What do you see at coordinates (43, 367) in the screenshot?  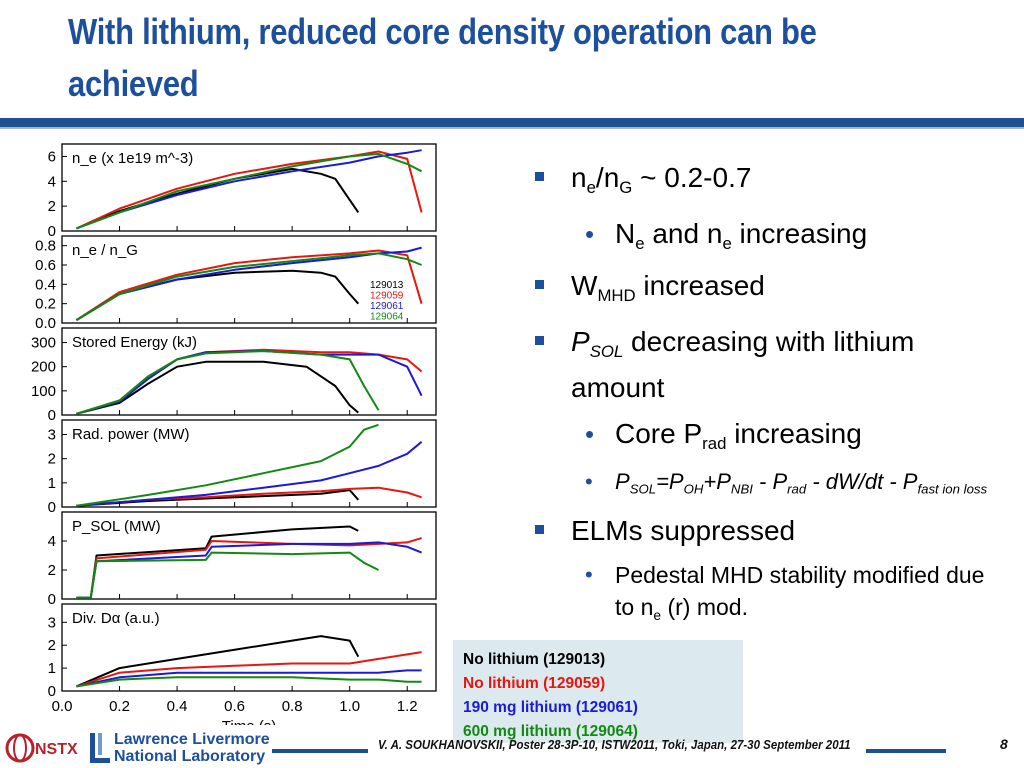 I see `y-tick-label: 200` at bounding box center [43, 367].